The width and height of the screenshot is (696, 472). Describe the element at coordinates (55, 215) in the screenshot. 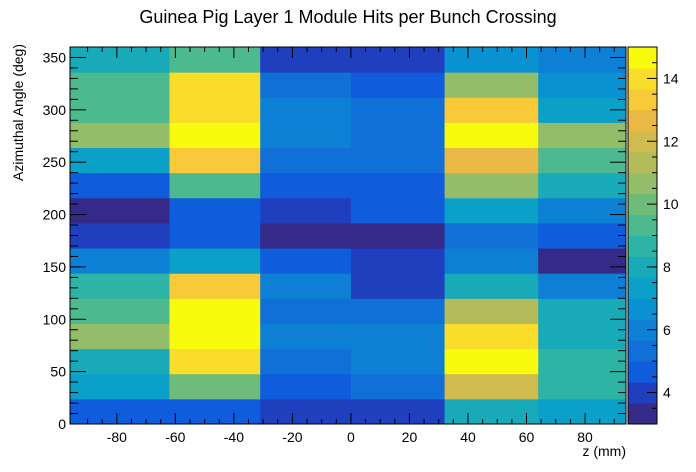

I see `y-tick-label: 200` at that location.